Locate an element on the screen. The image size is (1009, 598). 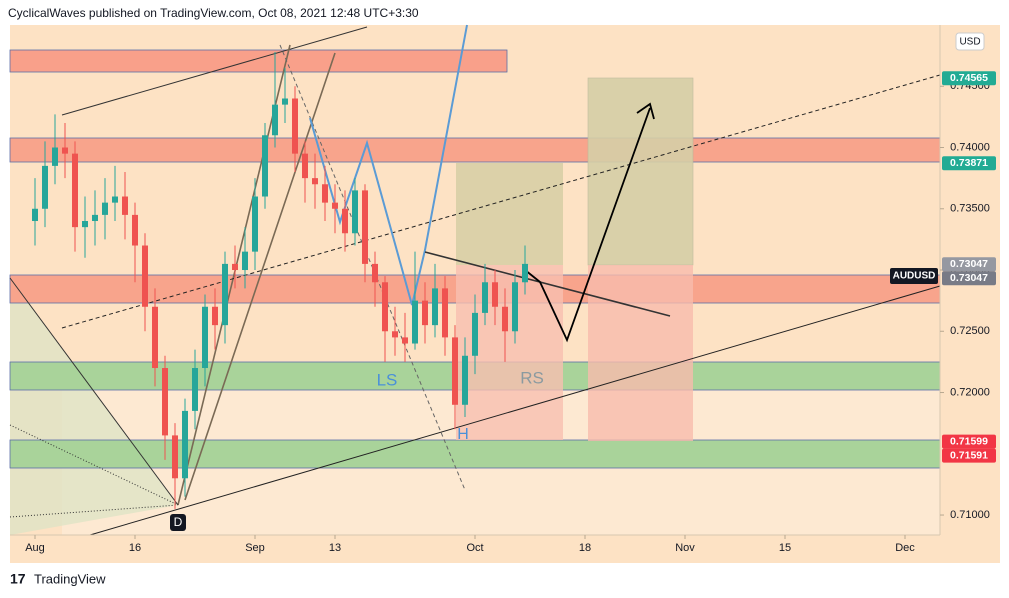
symbol-box is located at coordinates (914, 276).